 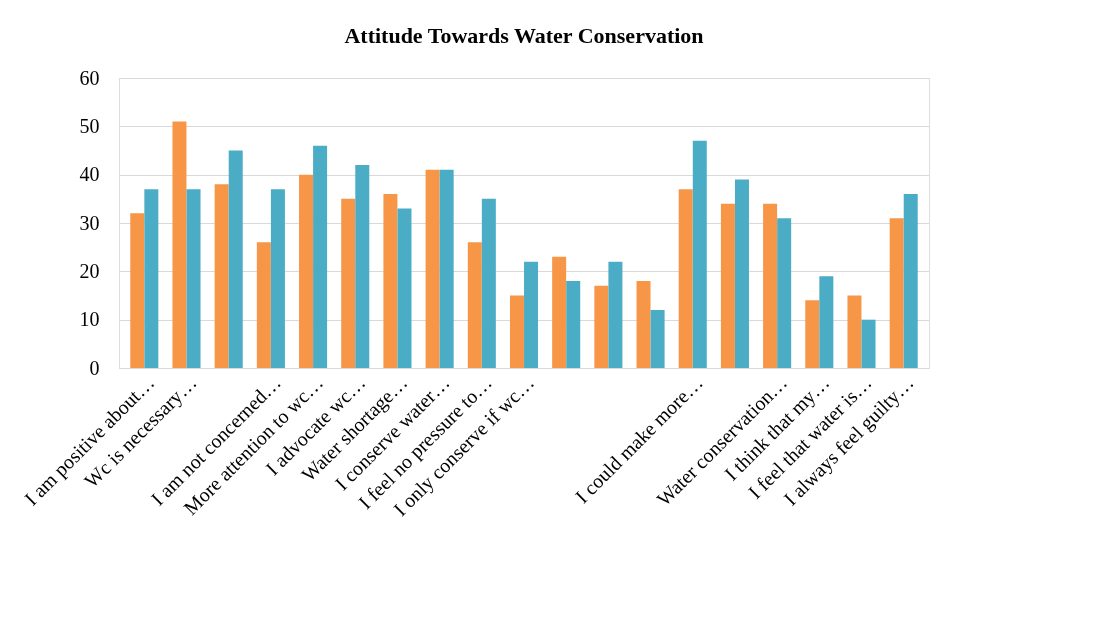 I want to click on y-tick-label: 10, so click(x=89, y=319).